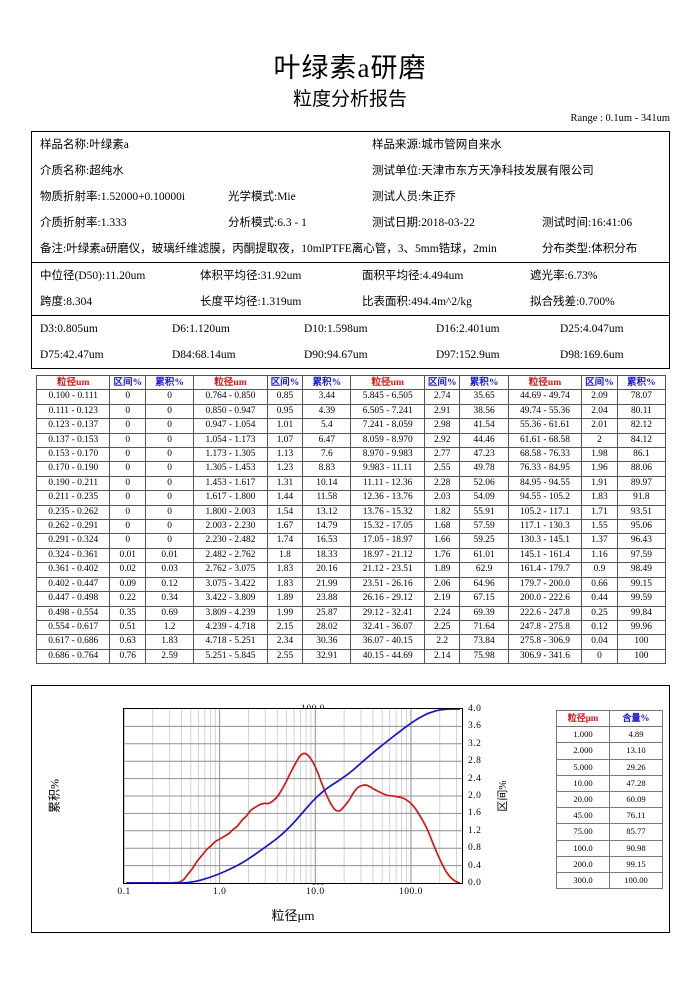 Image resolution: width=700 pixels, height=1000 pixels. I want to click on table-cell-cumulative-pct: 84.12, so click(641, 440).